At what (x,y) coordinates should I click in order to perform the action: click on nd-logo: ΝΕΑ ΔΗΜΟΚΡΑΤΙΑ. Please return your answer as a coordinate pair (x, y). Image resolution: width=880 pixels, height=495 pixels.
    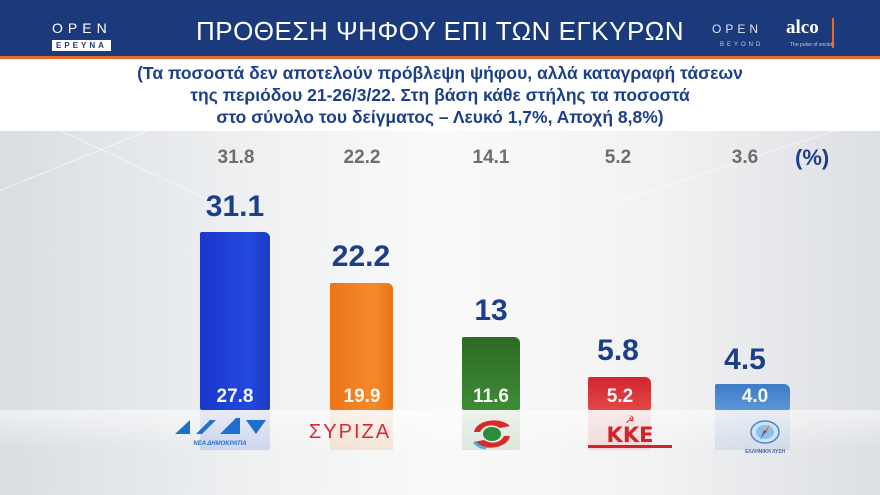
    Looking at the image, I should click on (220, 432).